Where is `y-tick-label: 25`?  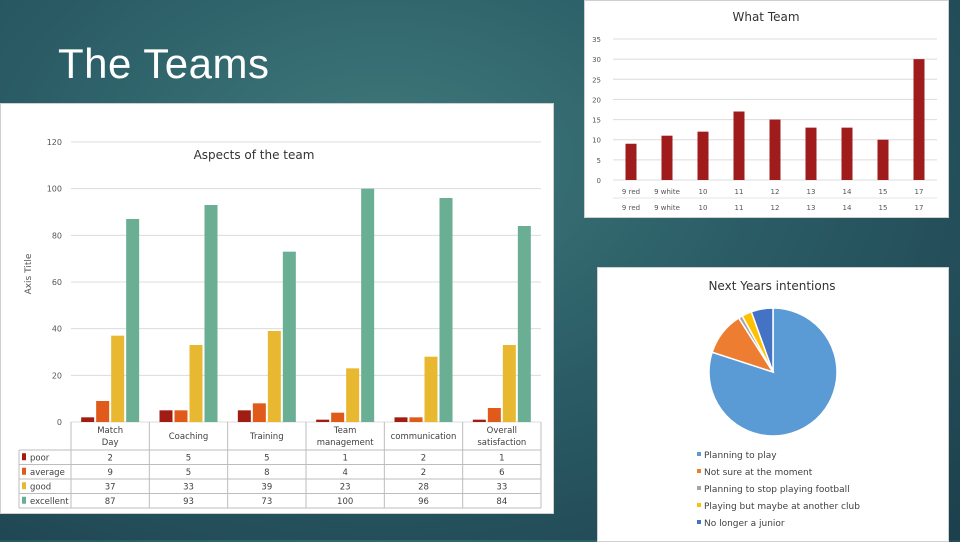 y-tick-label: 25 is located at coordinates (596, 80).